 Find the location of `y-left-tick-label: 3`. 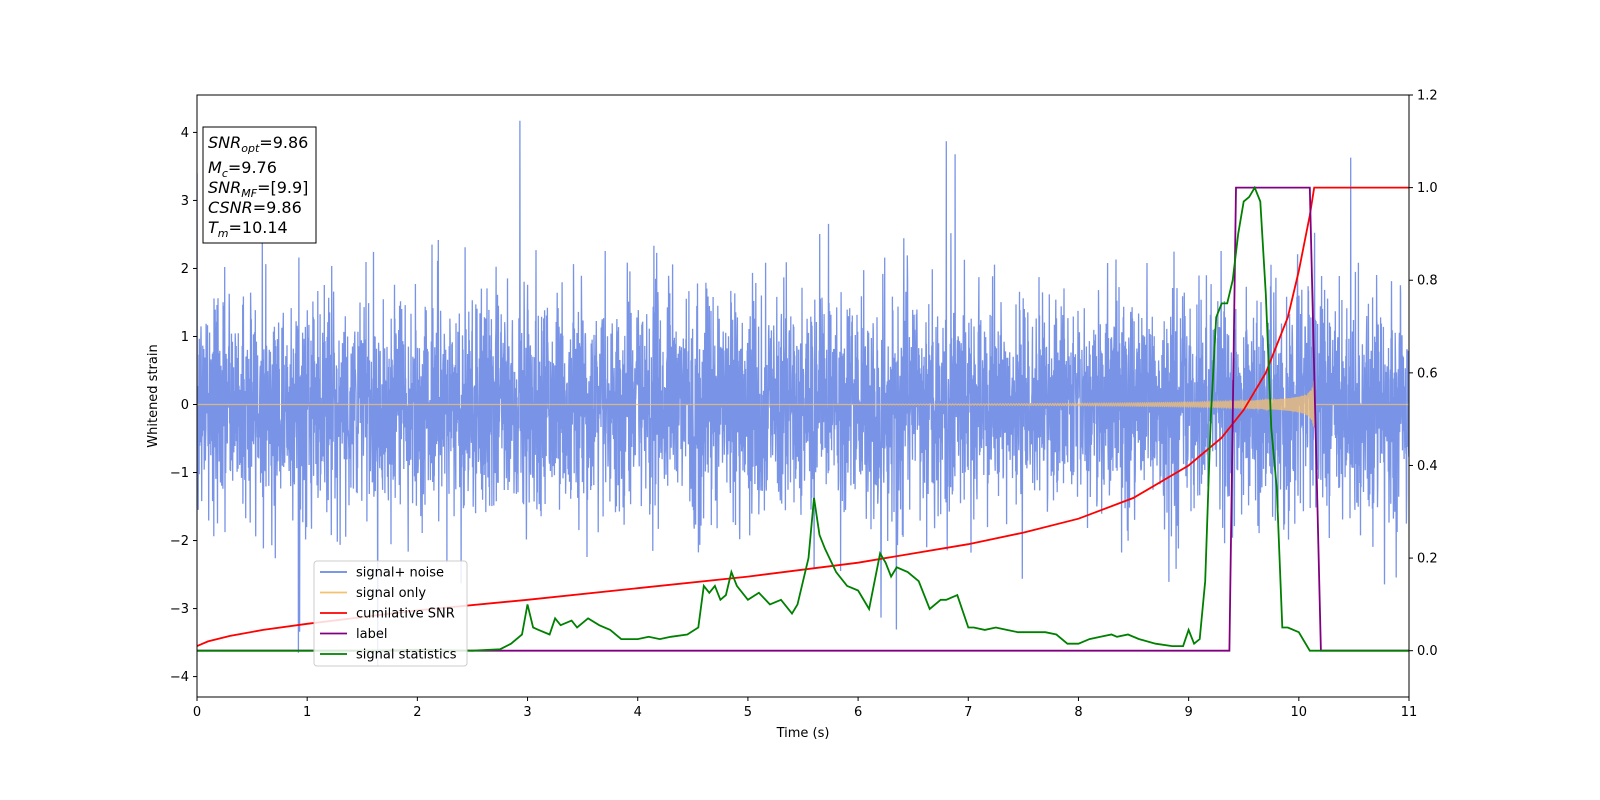

y-left-tick-label: 3 is located at coordinates (185, 201).